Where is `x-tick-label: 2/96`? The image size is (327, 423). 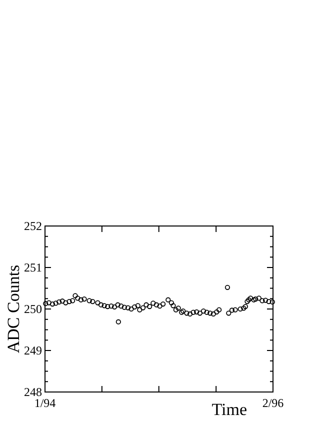 x-tick-label: 2/96 is located at coordinates (273, 403).